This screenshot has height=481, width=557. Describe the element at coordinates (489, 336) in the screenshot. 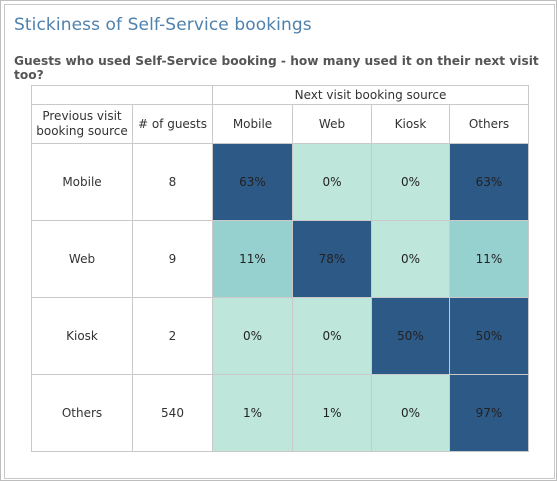

I see `heat-cell-kiosk-others: 50%` at that location.